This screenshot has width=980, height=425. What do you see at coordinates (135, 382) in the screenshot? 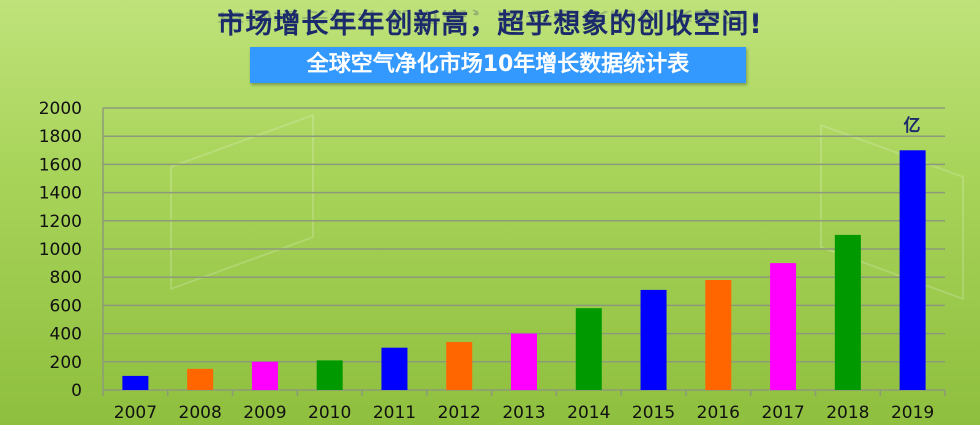
I see `bar-2007` at bounding box center [135, 382].